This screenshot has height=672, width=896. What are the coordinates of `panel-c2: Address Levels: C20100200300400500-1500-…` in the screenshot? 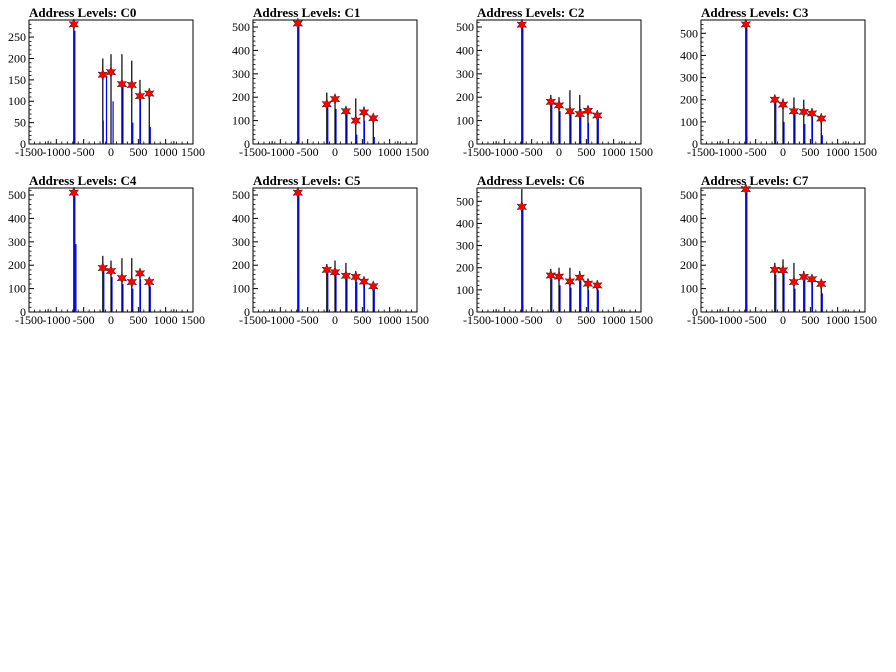 It's located at (554, 82).